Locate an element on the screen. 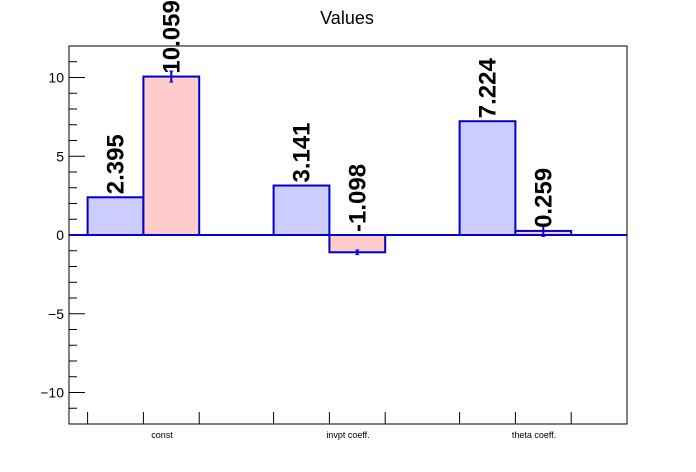 This screenshot has width=696, height=472. y-tick-label: −5 is located at coordinates (56, 314).